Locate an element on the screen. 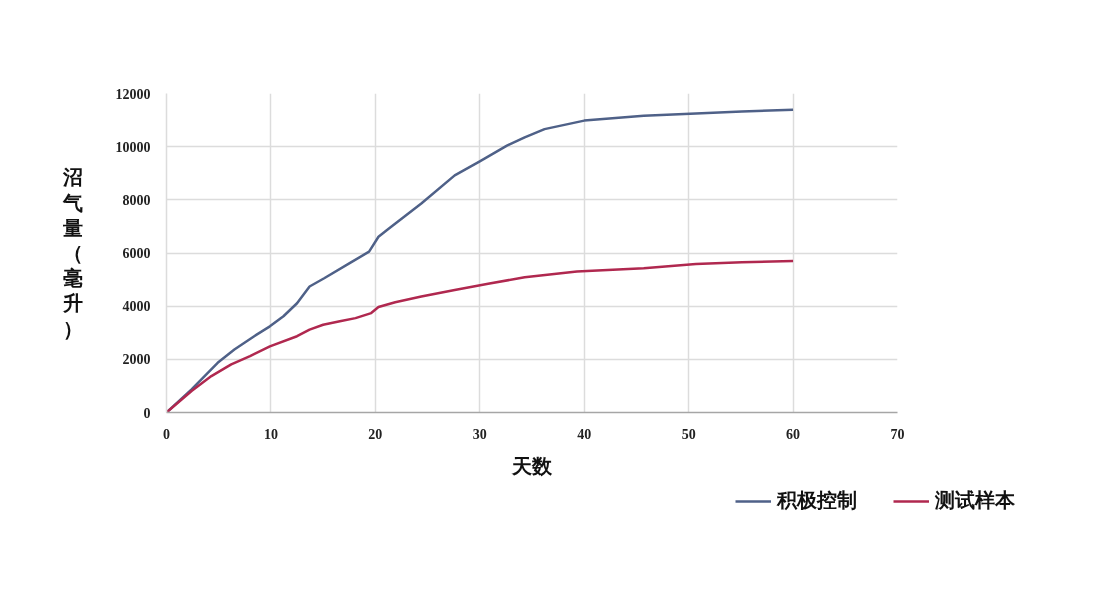 The width and height of the screenshot is (1116, 598). x-tick-label: 10 is located at coordinates (270, 434).